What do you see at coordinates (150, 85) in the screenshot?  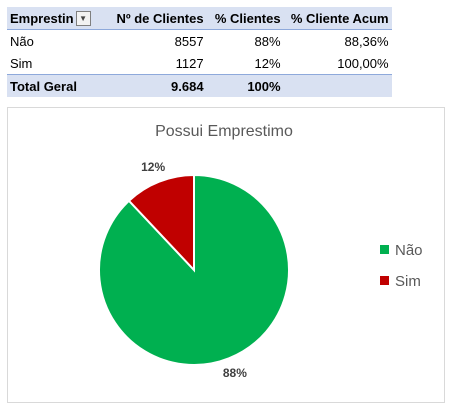 I see `total-count: 9.684` at bounding box center [150, 85].